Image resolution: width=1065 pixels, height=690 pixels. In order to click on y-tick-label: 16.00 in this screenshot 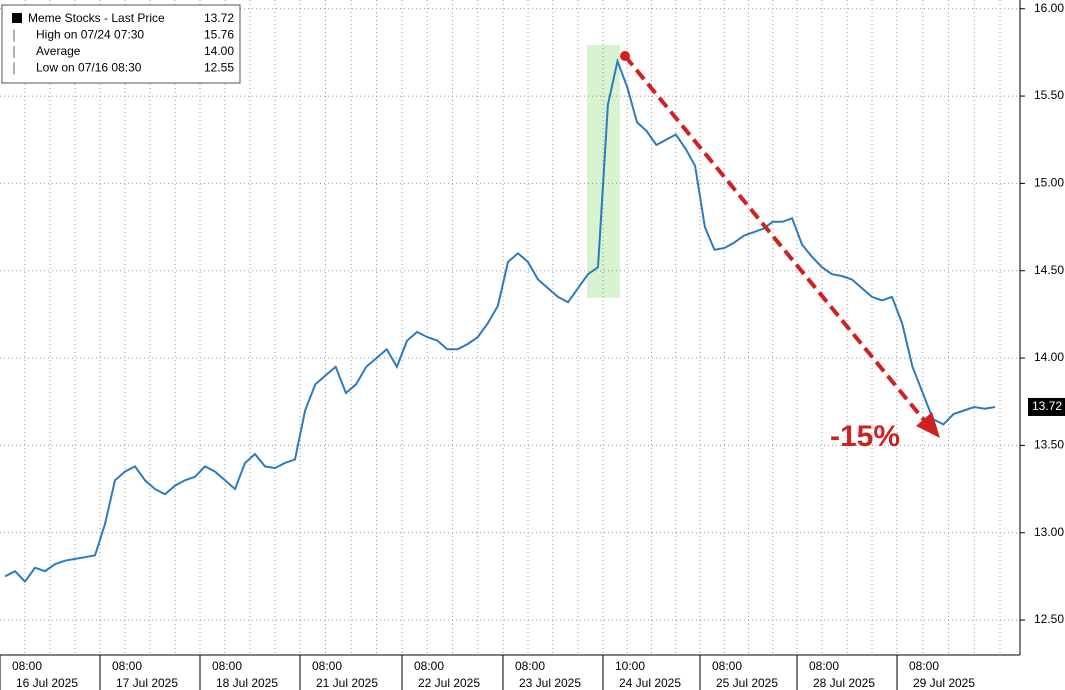, I will do `click(1049, 8)`.